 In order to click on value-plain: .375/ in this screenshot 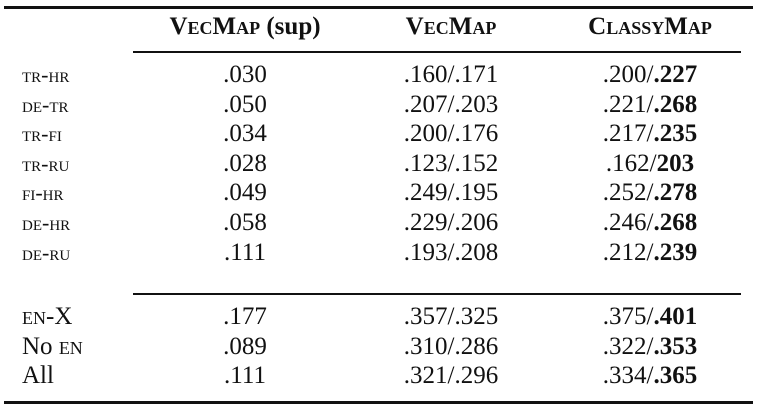, I will do `click(628, 316)`.